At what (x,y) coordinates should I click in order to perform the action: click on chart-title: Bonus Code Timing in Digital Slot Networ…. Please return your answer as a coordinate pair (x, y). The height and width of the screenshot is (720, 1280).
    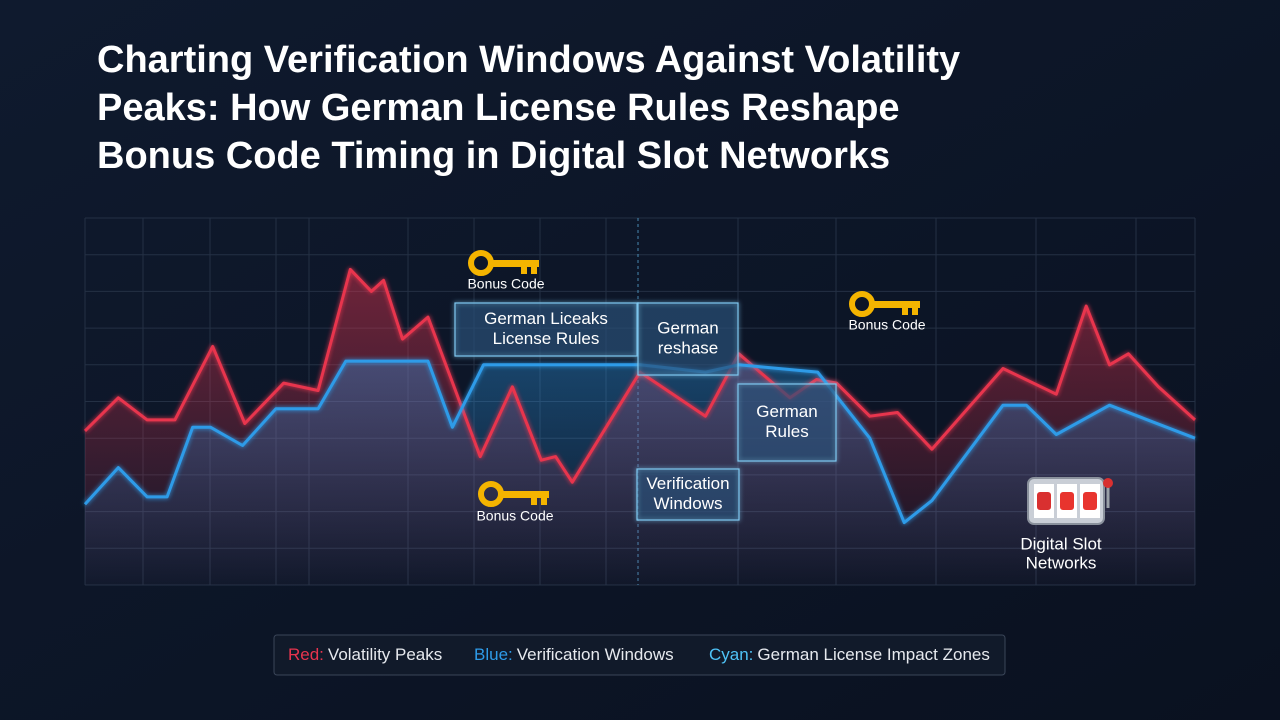
    Looking at the image, I should click on (493, 156).